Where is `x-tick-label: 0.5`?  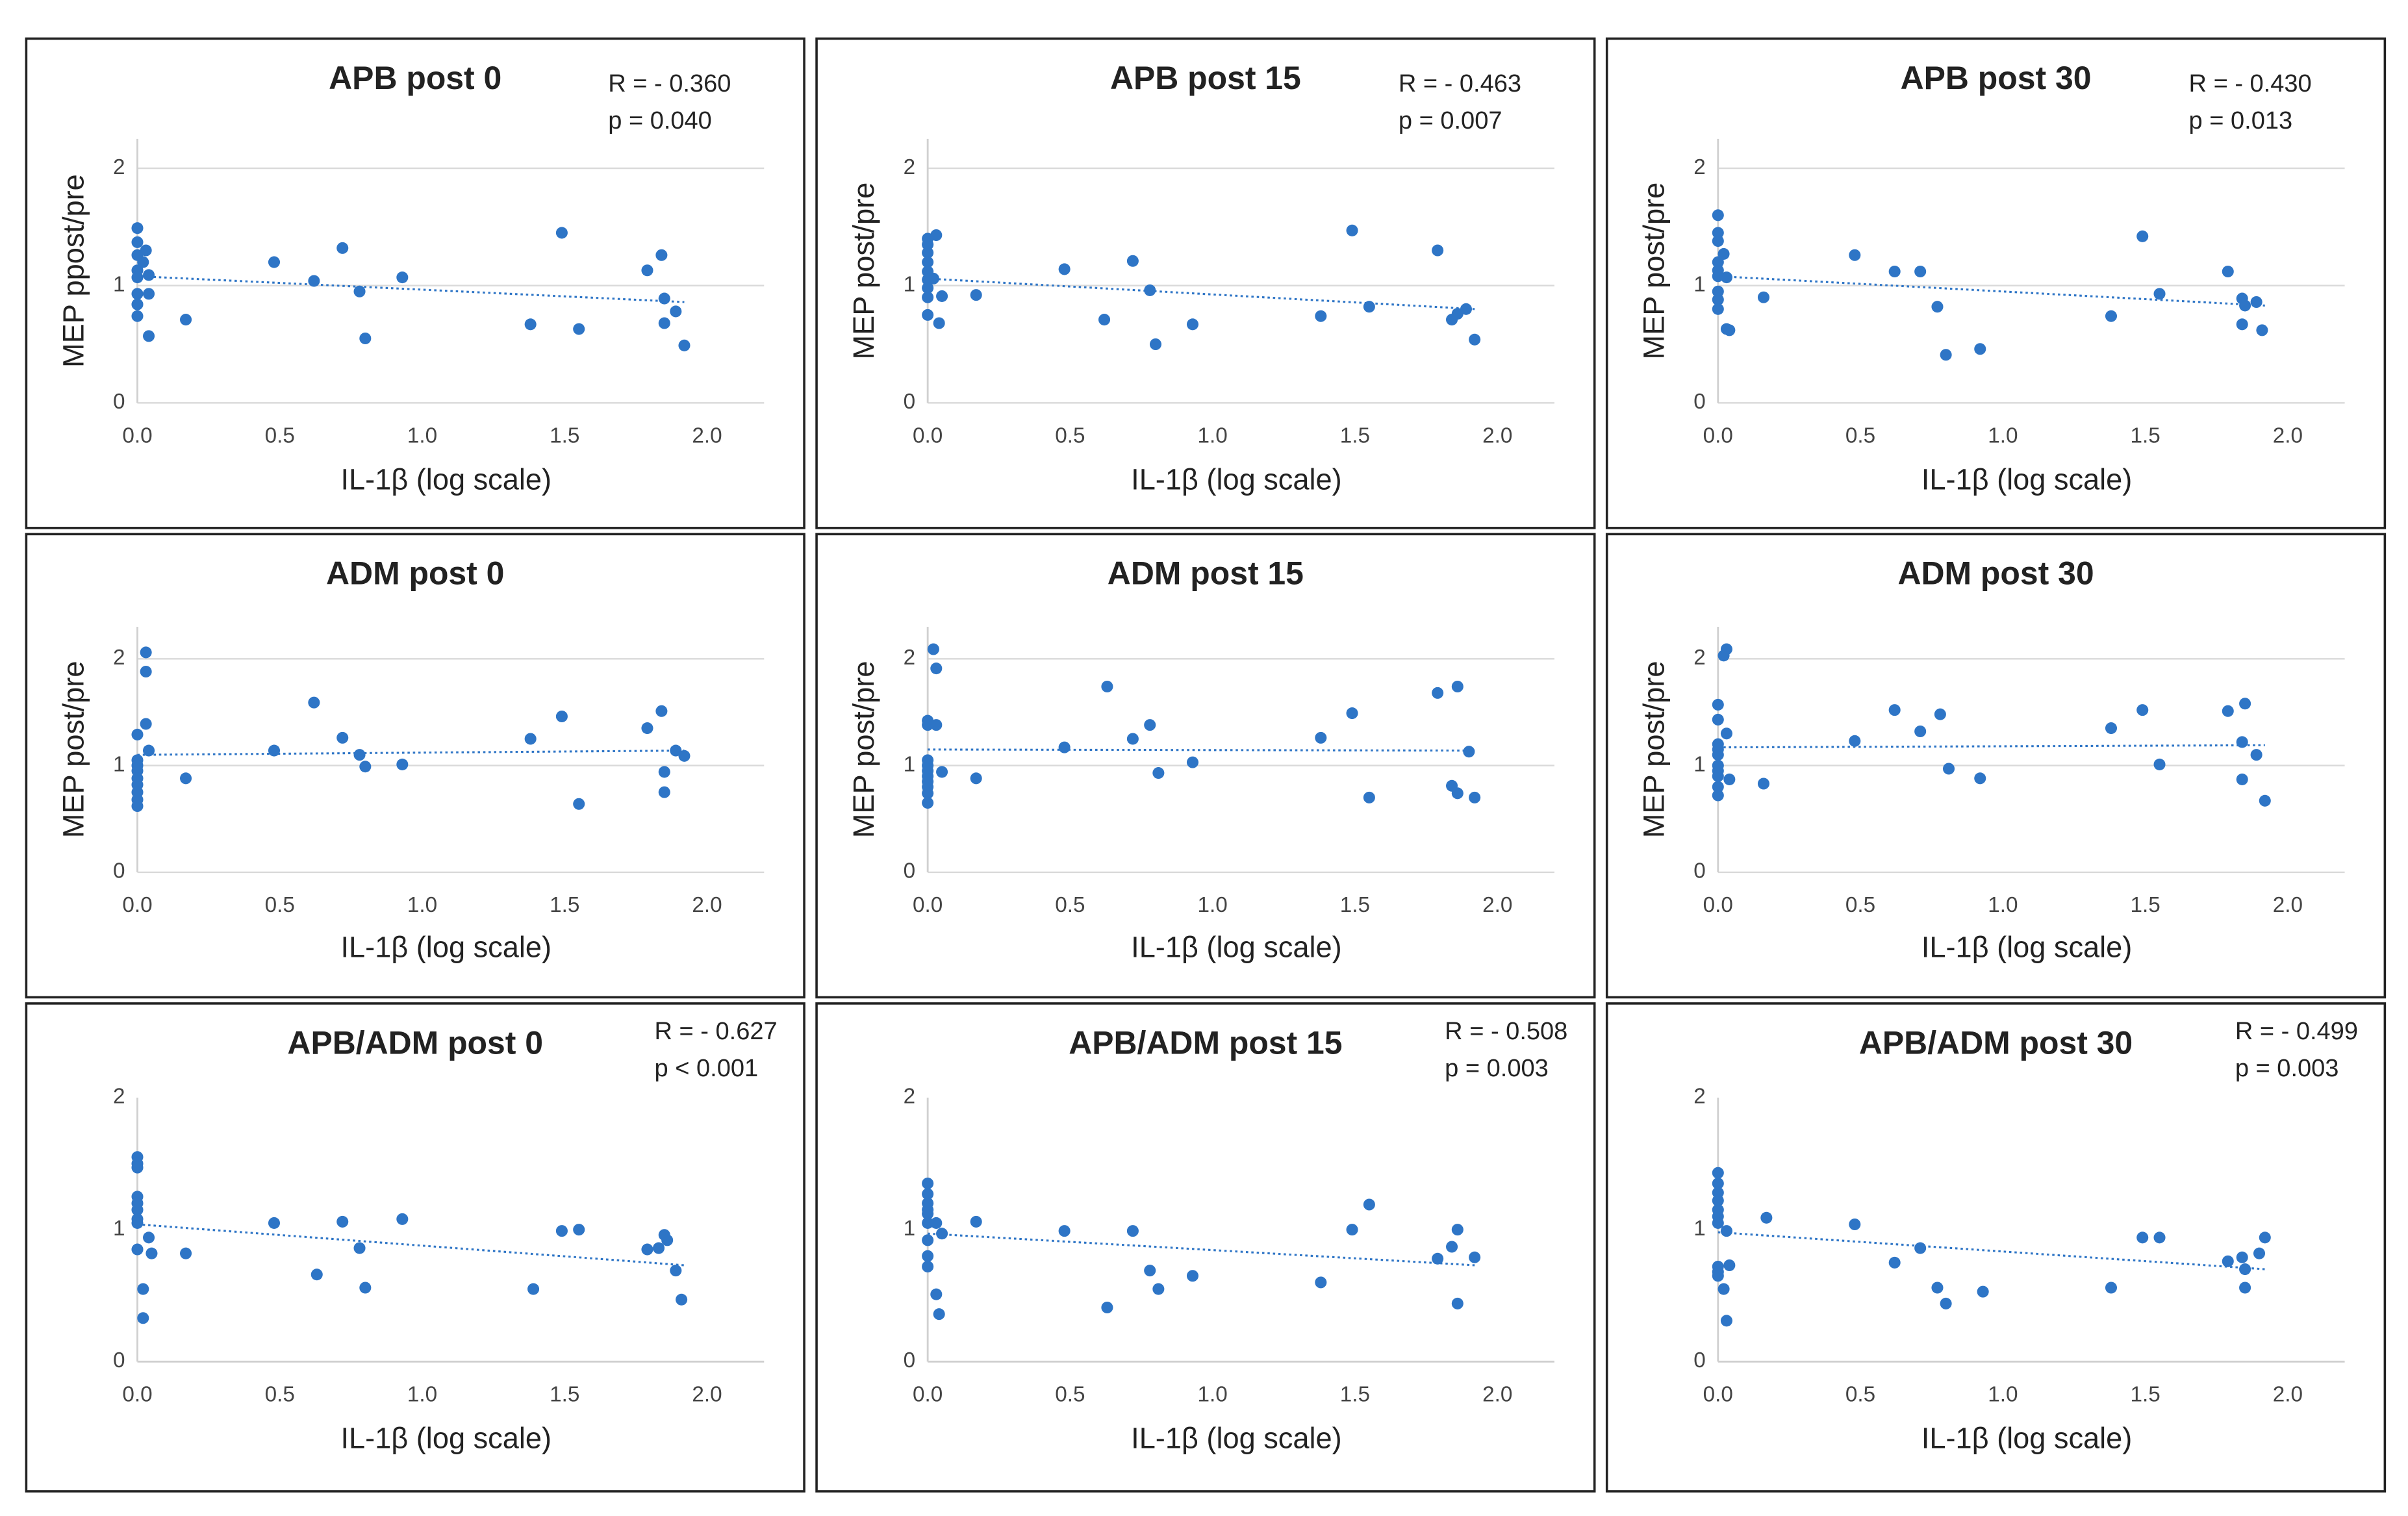 x-tick-label: 0.5 is located at coordinates (1070, 436).